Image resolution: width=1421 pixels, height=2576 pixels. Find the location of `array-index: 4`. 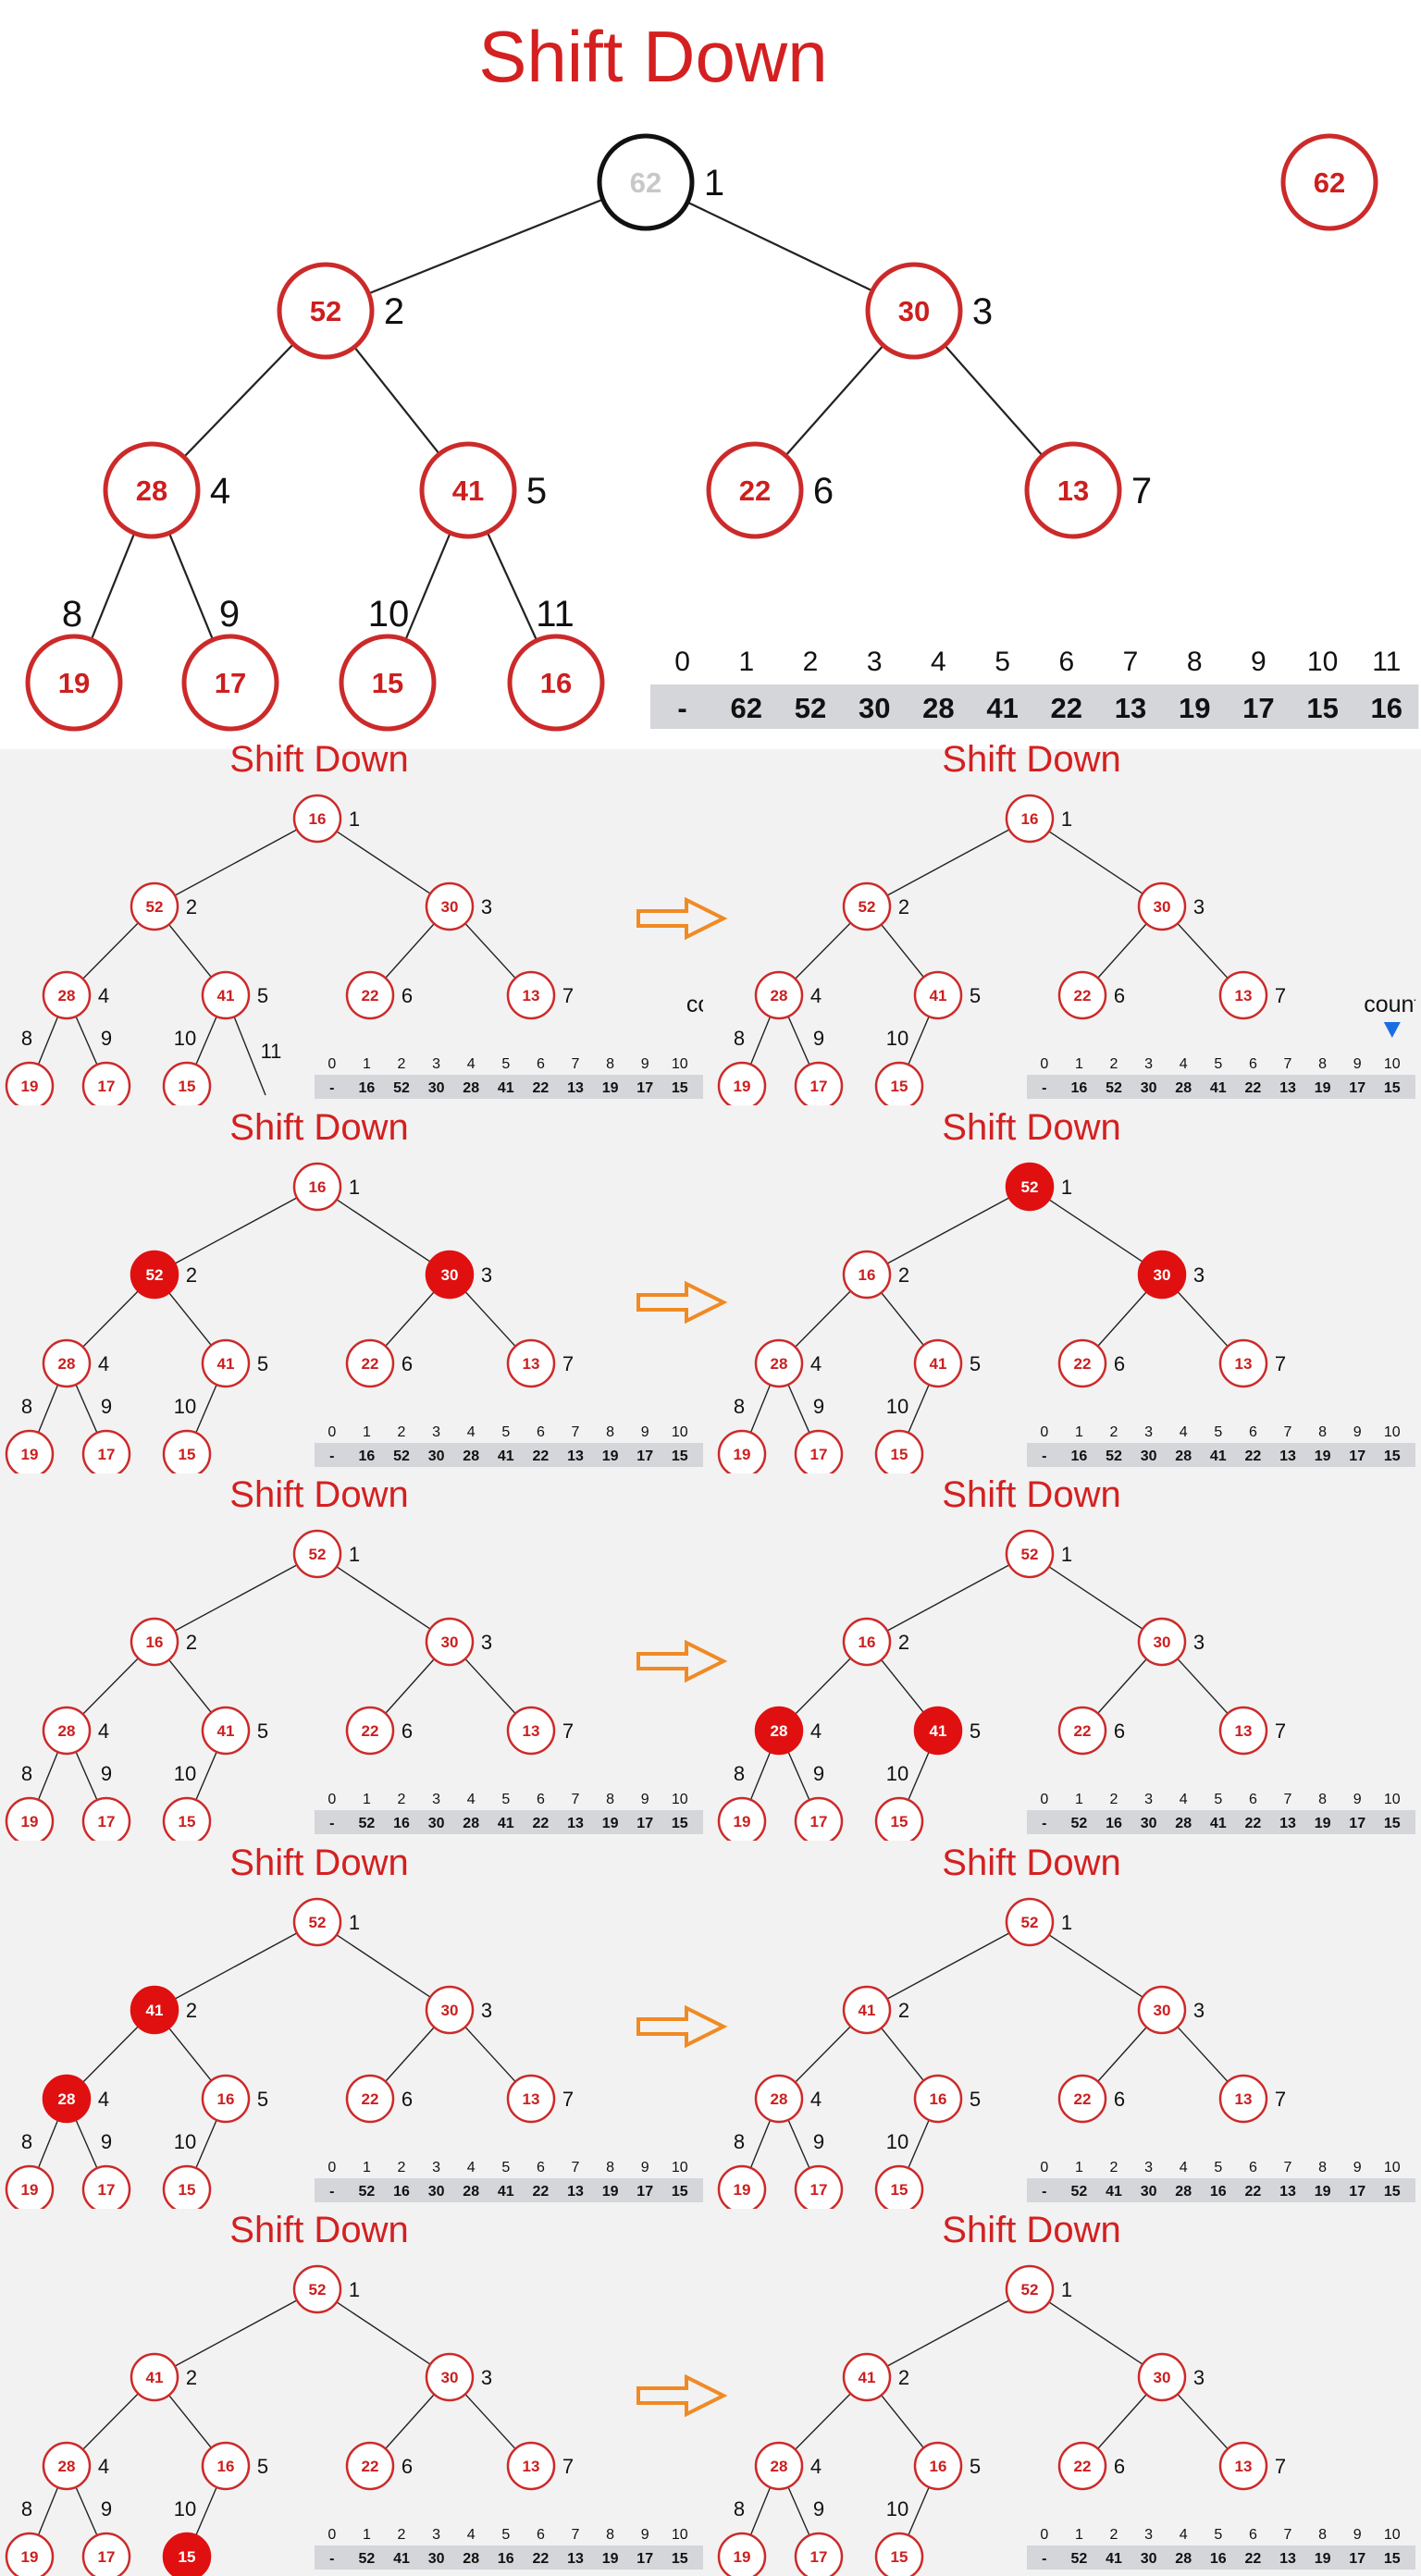

array-index: 4 is located at coordinates (1184, 1064).